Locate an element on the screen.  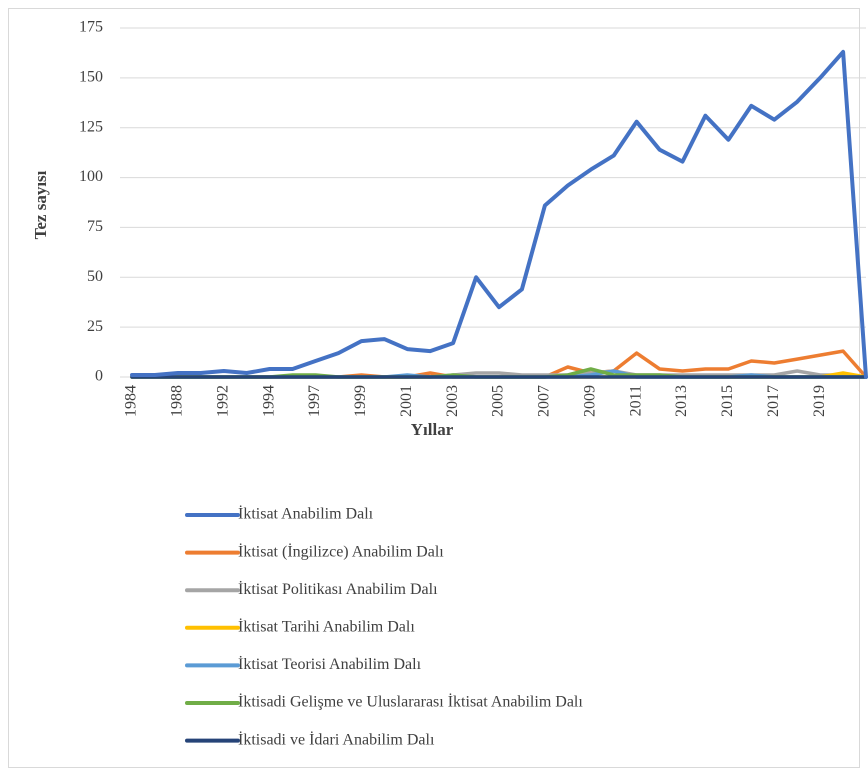
y-tick-label: 75 is located at coordinates (95, 226).